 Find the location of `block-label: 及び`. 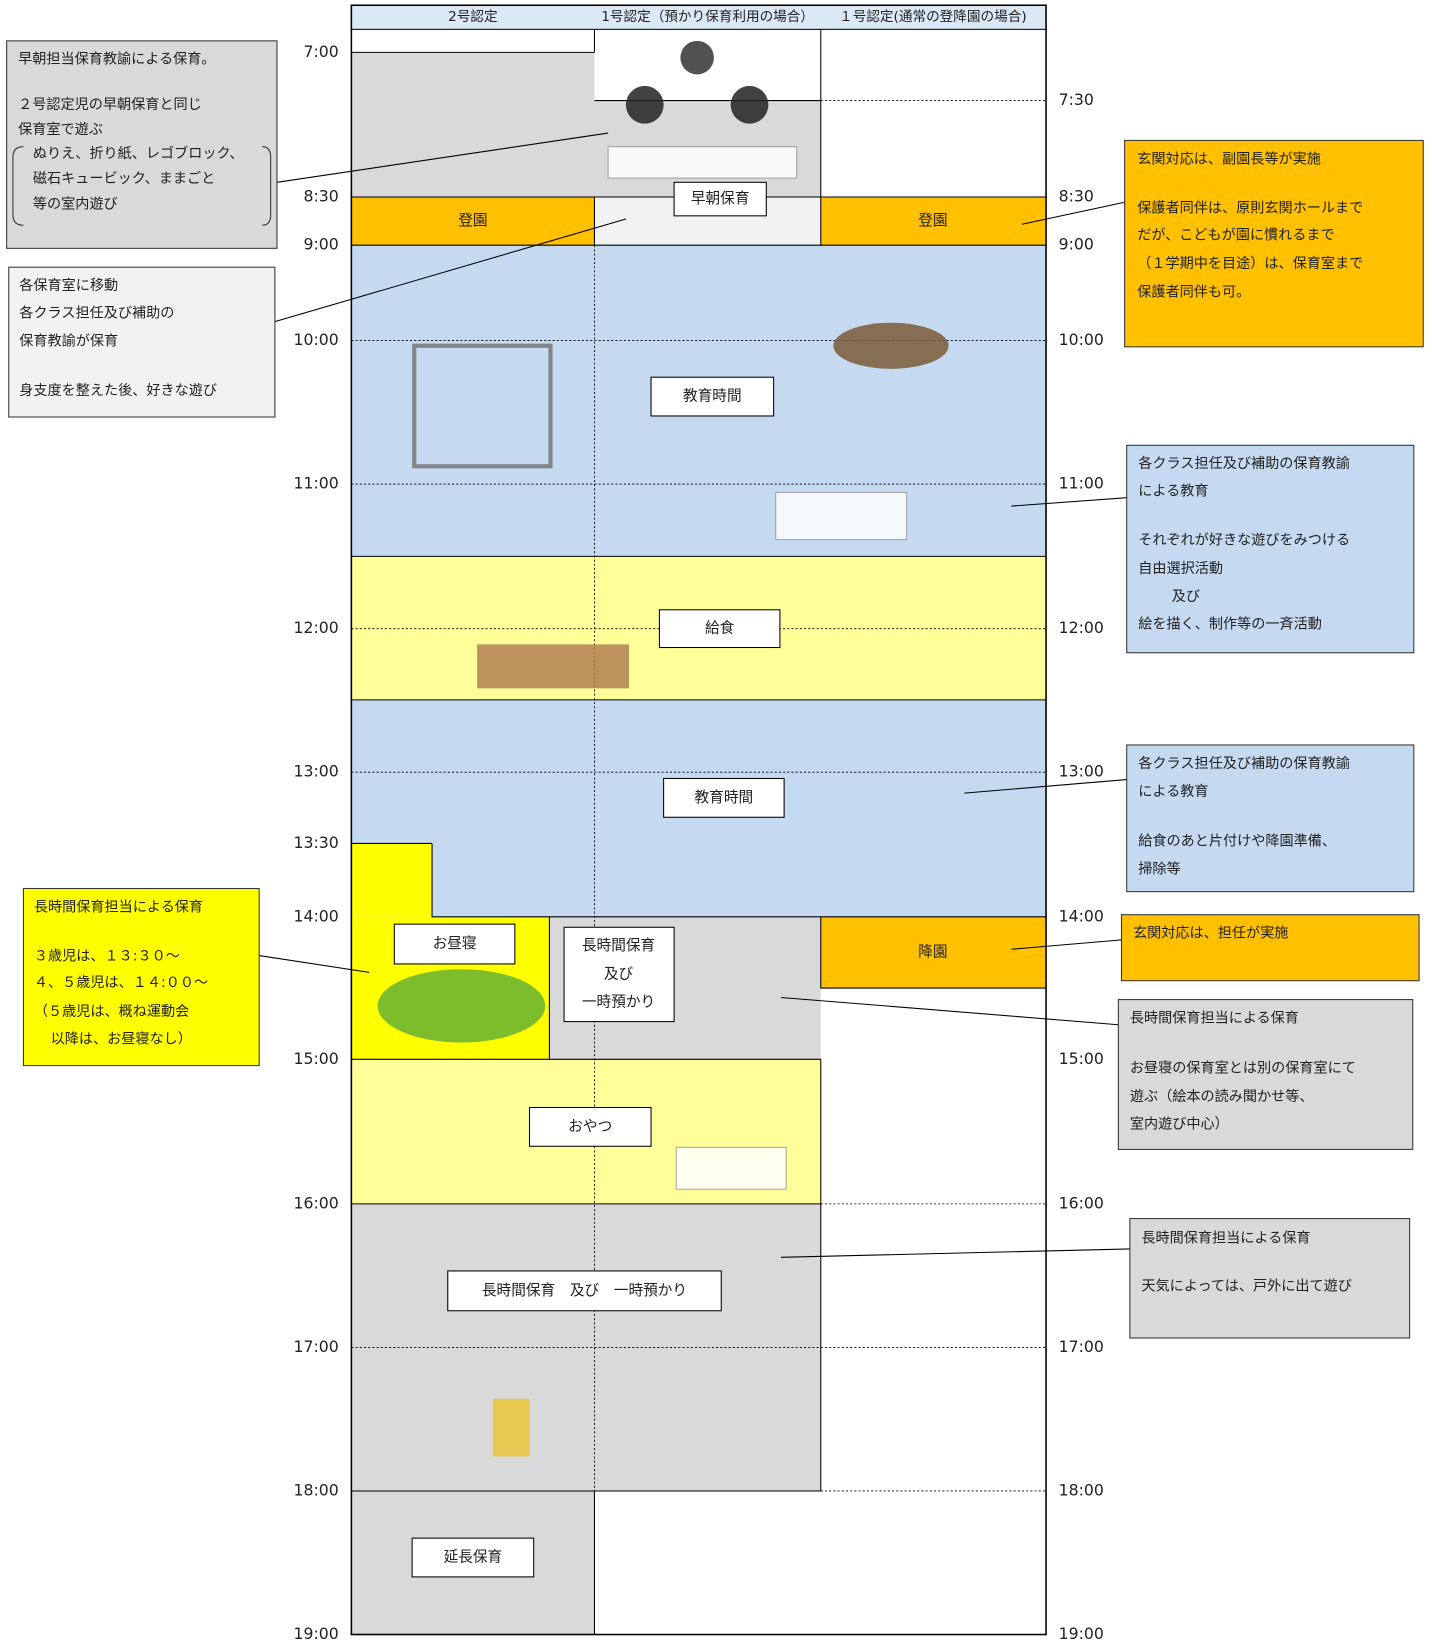

block-label: 及び is located at coordinates (619, 973).